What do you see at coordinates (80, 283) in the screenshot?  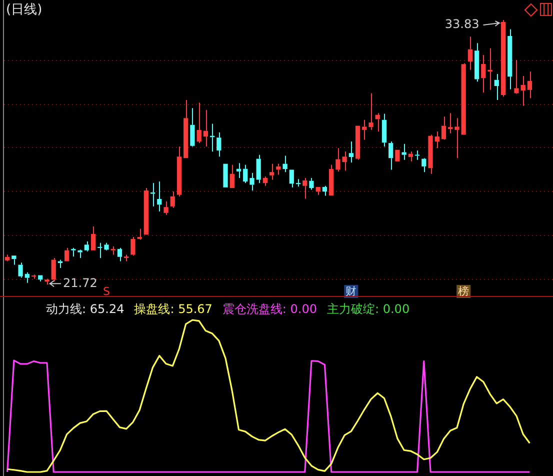 I see `annotation: 21.72` at bounding box center [80, 283].